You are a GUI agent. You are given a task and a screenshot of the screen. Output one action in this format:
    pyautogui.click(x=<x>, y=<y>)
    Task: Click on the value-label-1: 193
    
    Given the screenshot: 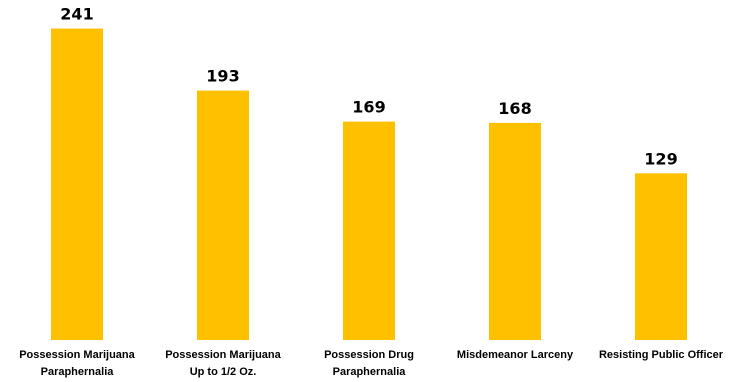 What is the action you would take?
    pyautogui.click(x=222, y=76)
    